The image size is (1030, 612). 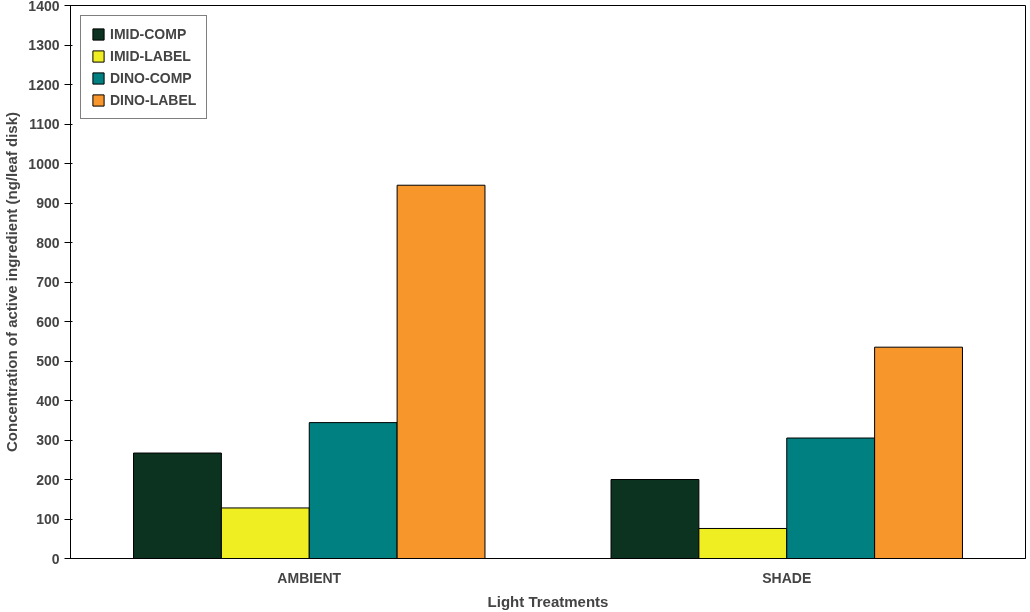 I want to click on y-tick-label: 100, so click(x=48, y=519).